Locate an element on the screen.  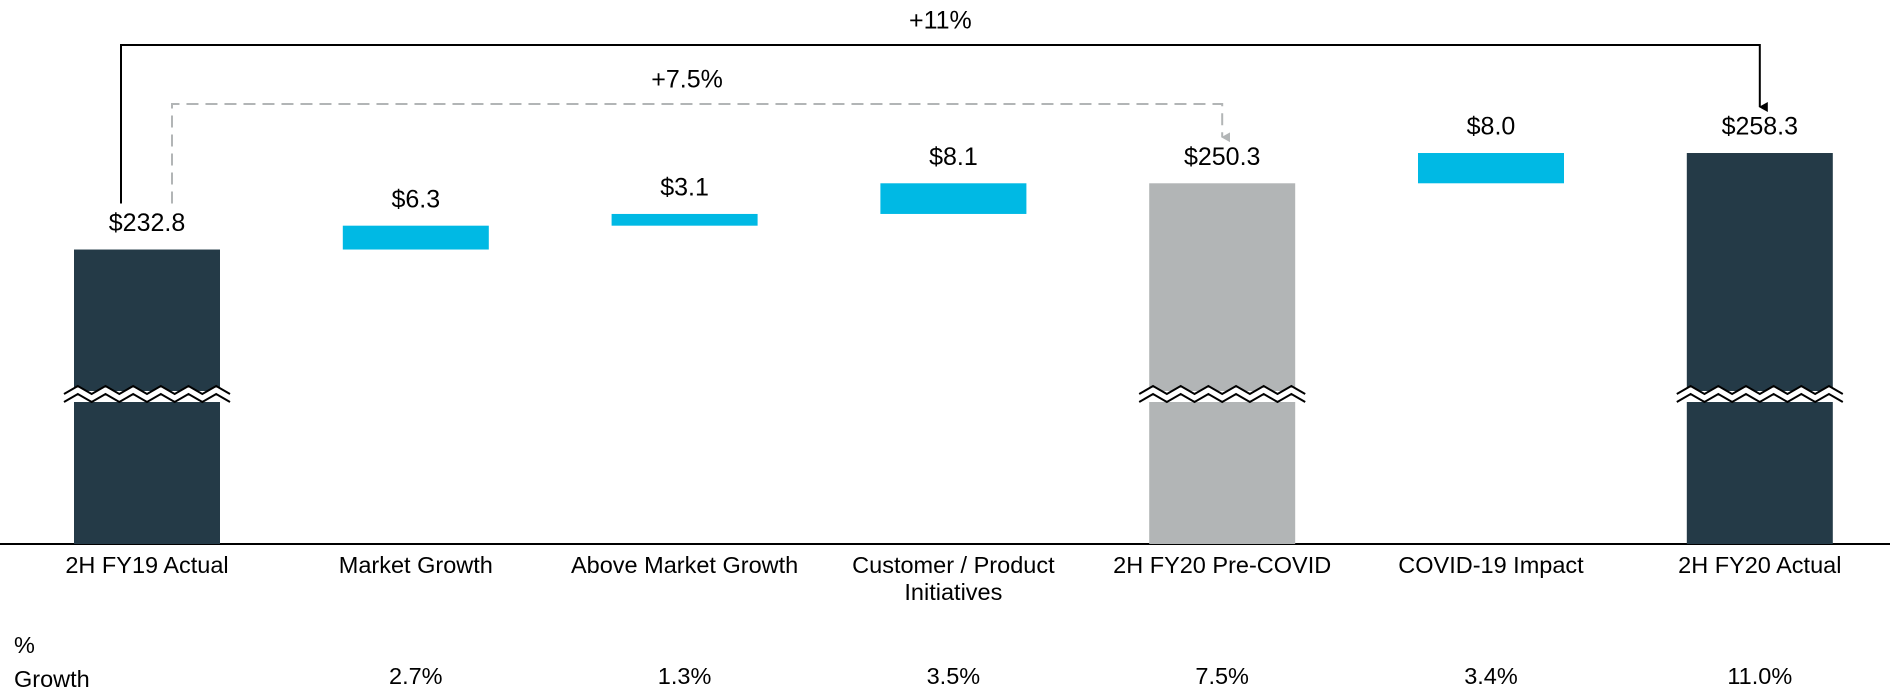
value-label: $8.0 is located at coordinates (1491, 127).